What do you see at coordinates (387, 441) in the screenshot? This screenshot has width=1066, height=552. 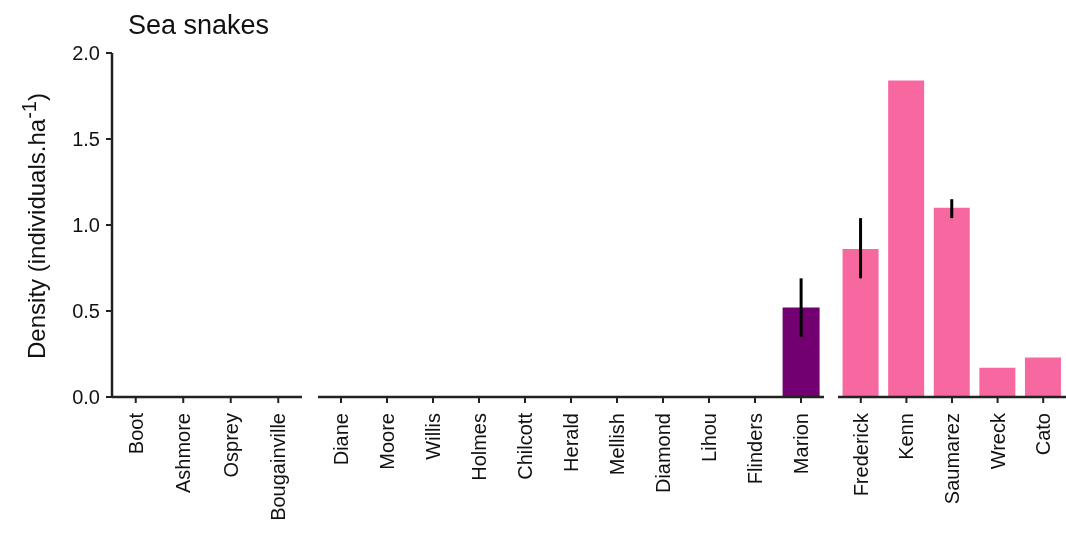 I see `x-tick-label: Moore` at bounding box center [387, 441].